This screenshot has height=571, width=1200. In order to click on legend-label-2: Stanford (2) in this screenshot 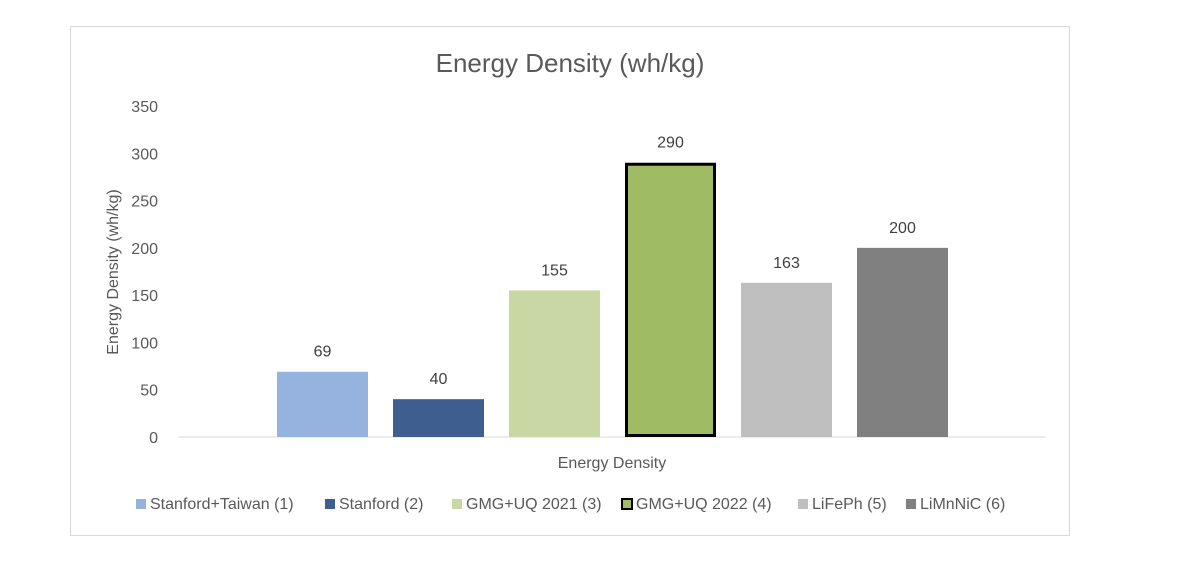, I will do `click(381, 504)`.